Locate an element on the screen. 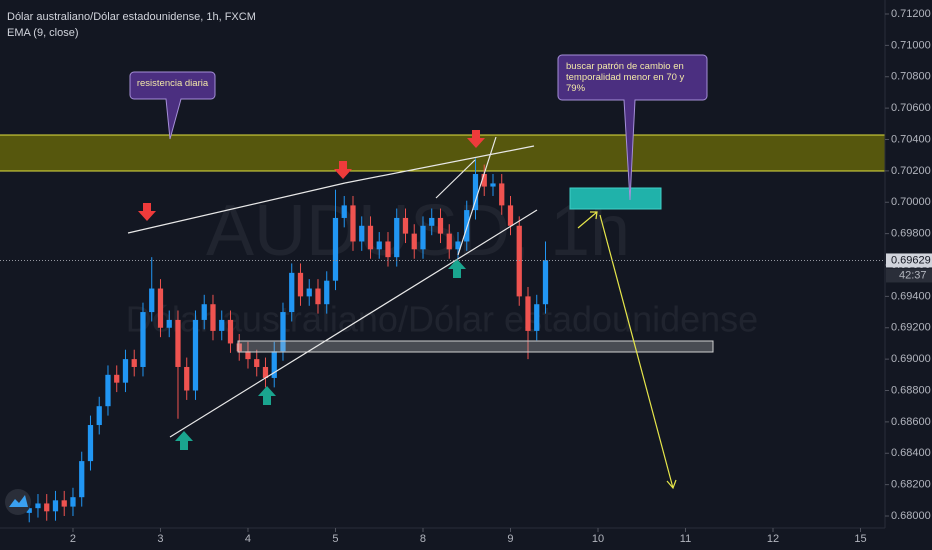  watermark-symbol: AUDUSD, 1h is located at coordinates (418, 231).